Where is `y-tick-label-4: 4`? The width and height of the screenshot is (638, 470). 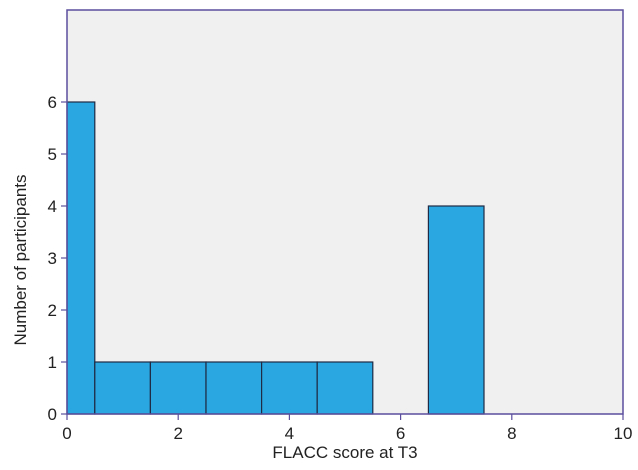 y-tick-label-4: 4 is located at coordinates (52, 206).